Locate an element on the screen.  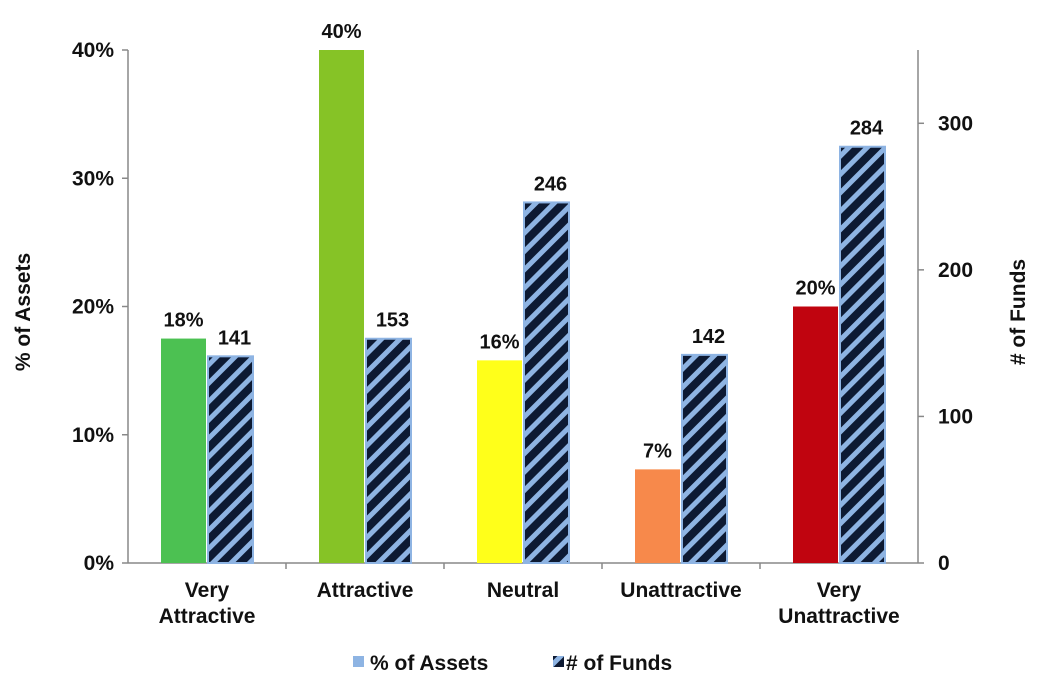
data-label-assets: 18% is located at coordinates (183, 321).